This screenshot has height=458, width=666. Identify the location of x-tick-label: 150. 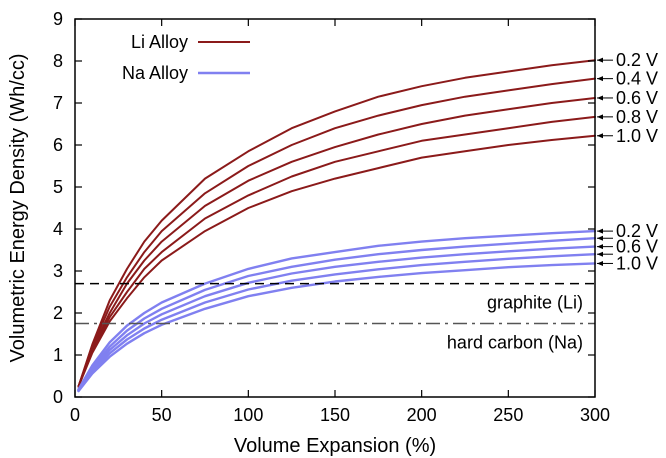
(335, 415).